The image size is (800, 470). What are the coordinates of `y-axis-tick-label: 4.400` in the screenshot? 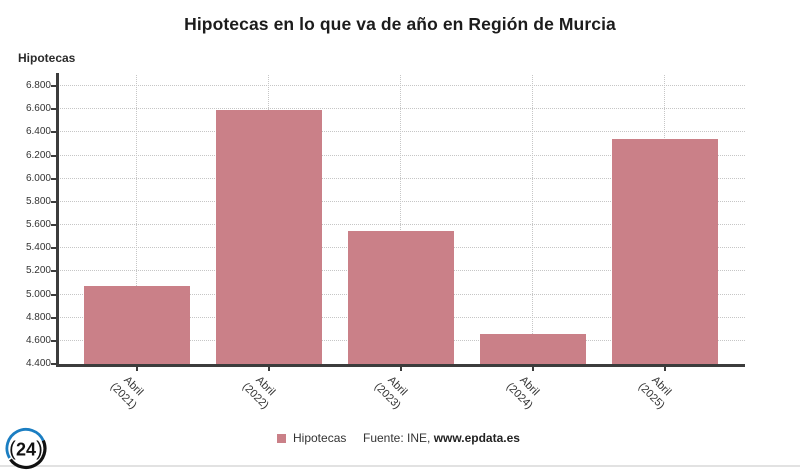 It's located at (38, 363).